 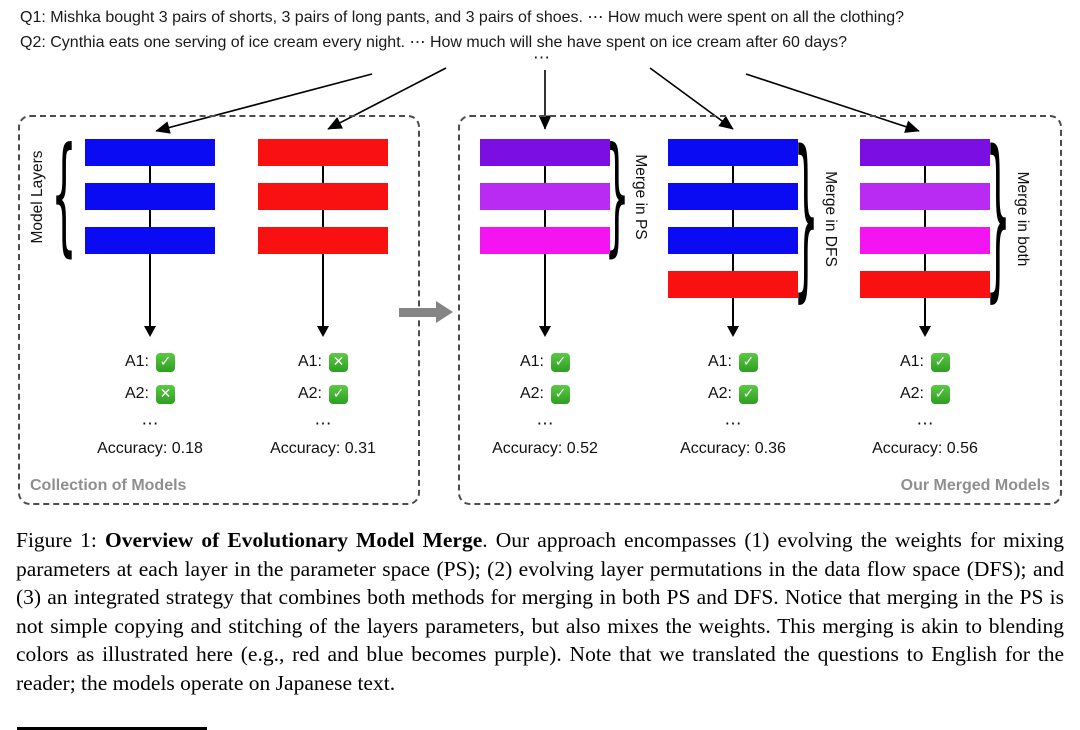 I want to click on merge-in-both-label: Merge in both, so click(x=1022, y=219).